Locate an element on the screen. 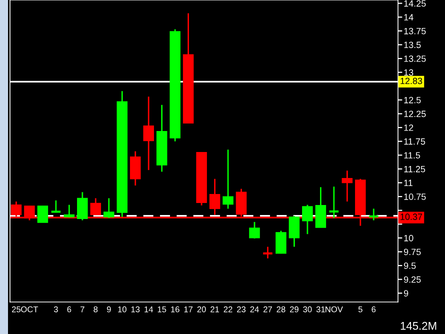 The width and height of the screenshot is (445, 334). y-tick-label: 11.75 is located at coordinates (415, 141).